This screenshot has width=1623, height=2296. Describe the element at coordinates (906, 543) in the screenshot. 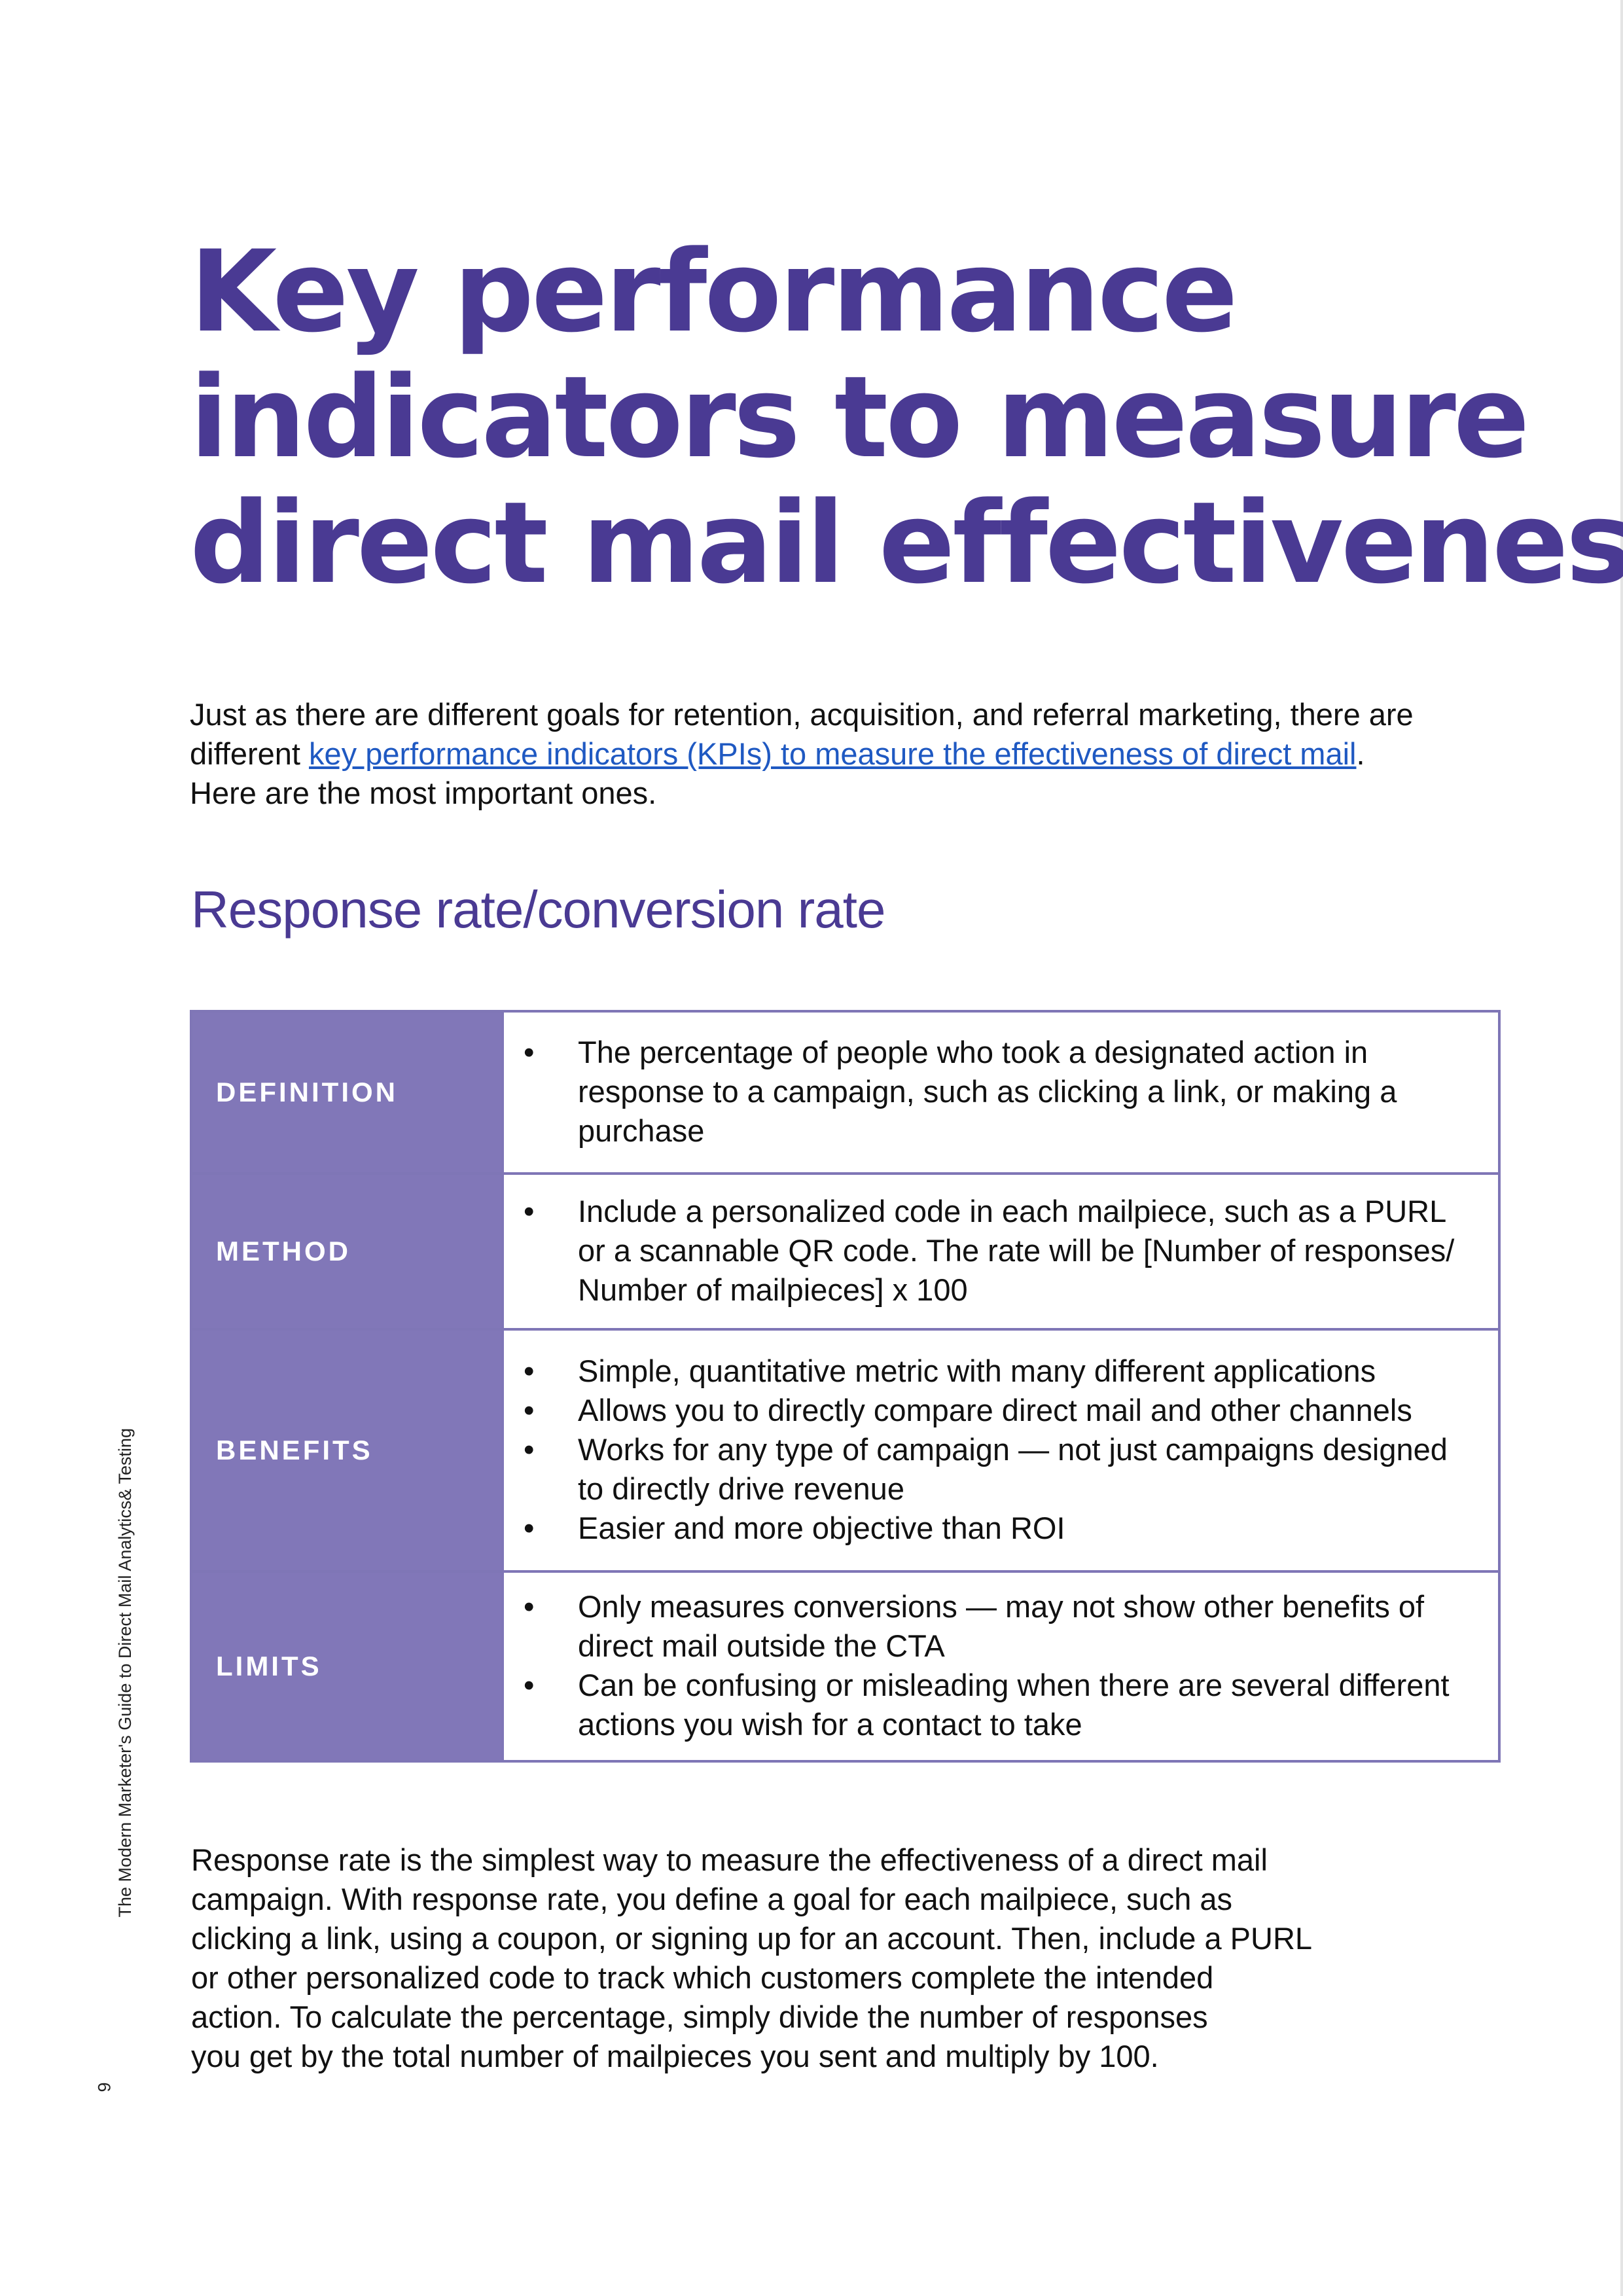

I see `page-title-line-3: direct mail effectiveness` at that location.